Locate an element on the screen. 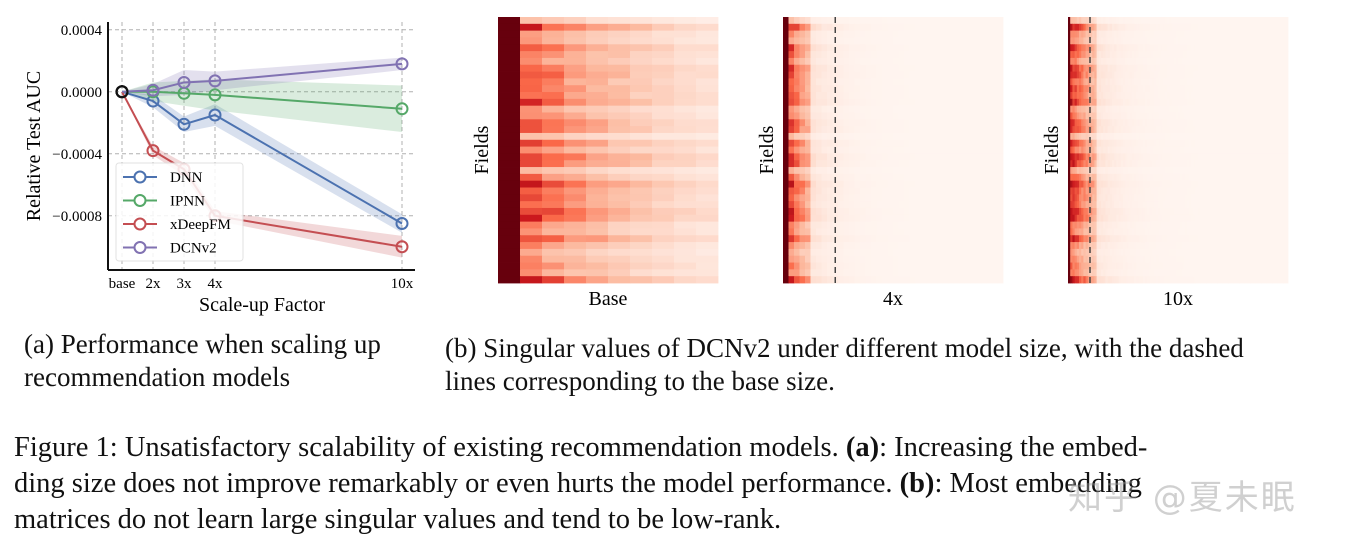 This screenshot has height=540, width=1352. data-point is located at coordinates (402, 223).